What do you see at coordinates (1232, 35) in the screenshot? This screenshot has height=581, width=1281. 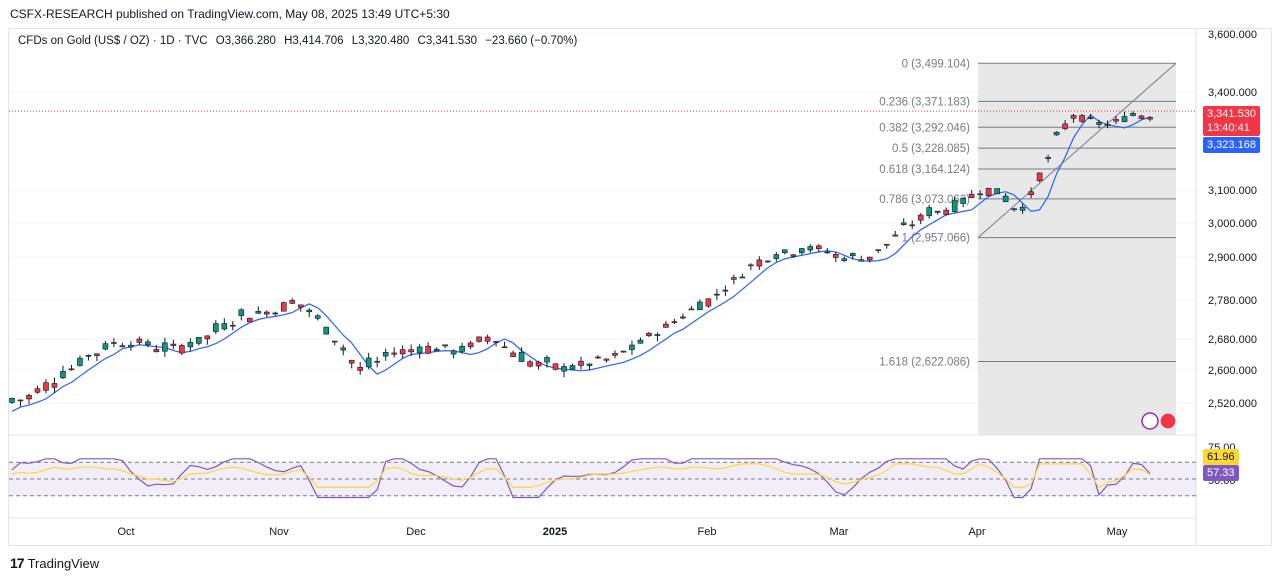 I see `price-tick-label: 3,600.000` at bounding box center [1232, 35].